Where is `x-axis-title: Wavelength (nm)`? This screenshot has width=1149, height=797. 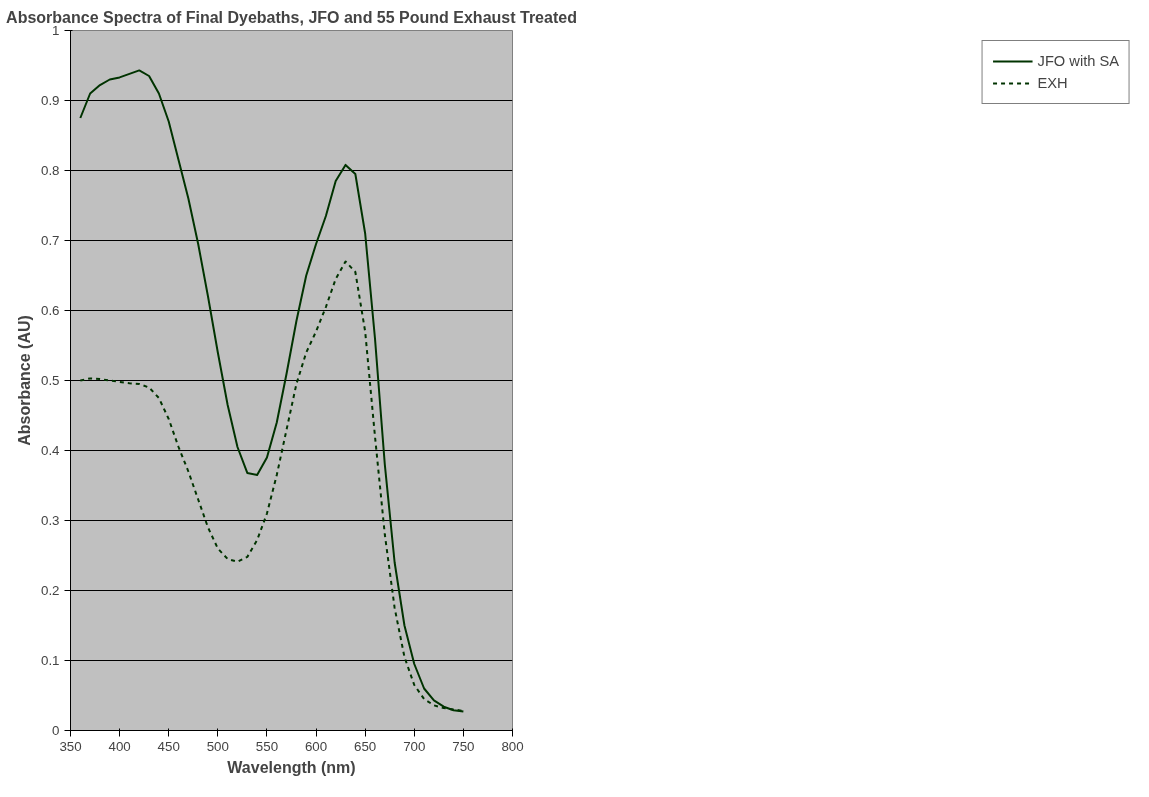 x-axis-title: Wavelength (nm) is located at coordinates (291, 767).